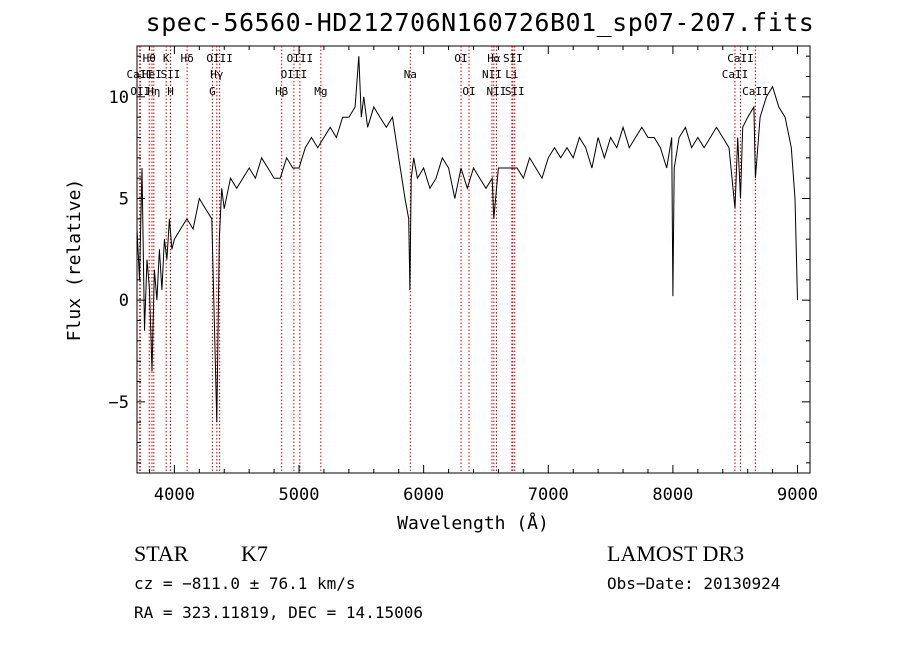 The width and height of the screenshot is (900, 649). What do you see at coordinates (254, 553) in the screenshot?
I see `object-subclass: K7` at bounding box center [254, 553].